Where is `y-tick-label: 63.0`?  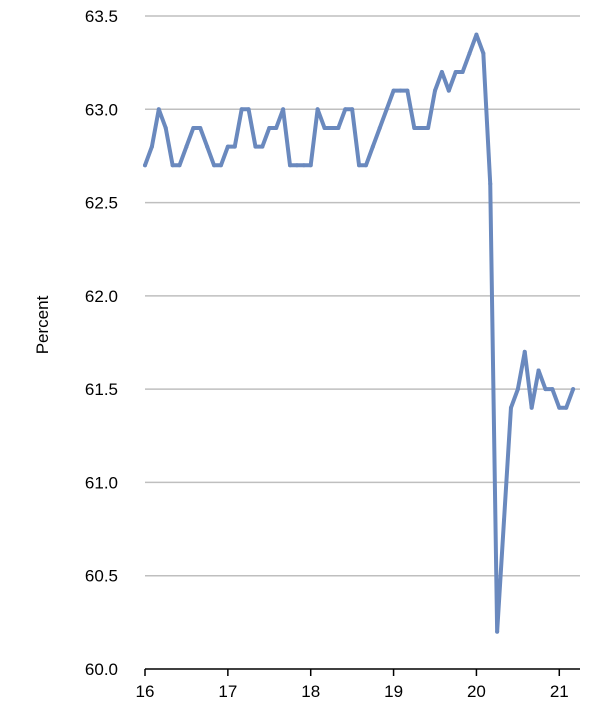 y-tick-label: 63.0 is located at coordinates (101, 109).